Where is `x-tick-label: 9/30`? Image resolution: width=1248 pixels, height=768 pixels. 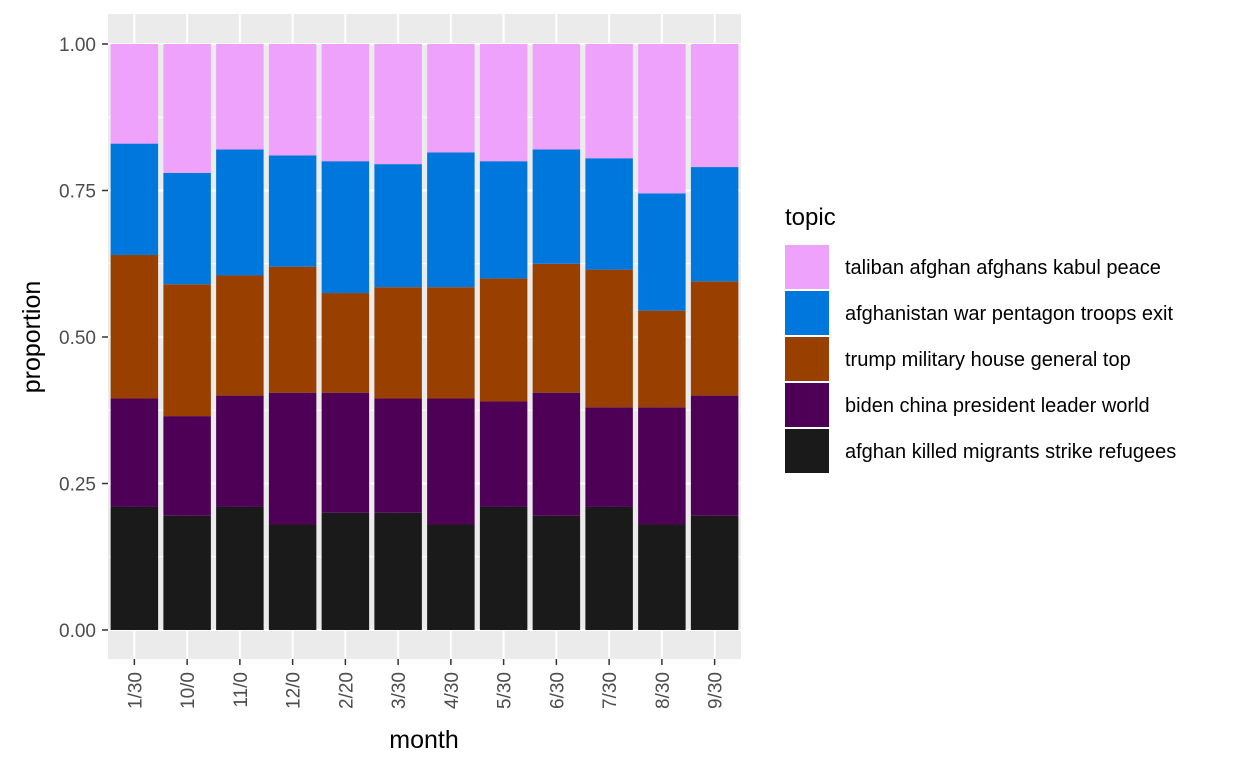 x-tick-label: 9/30 is located at coordinates (716, 690).